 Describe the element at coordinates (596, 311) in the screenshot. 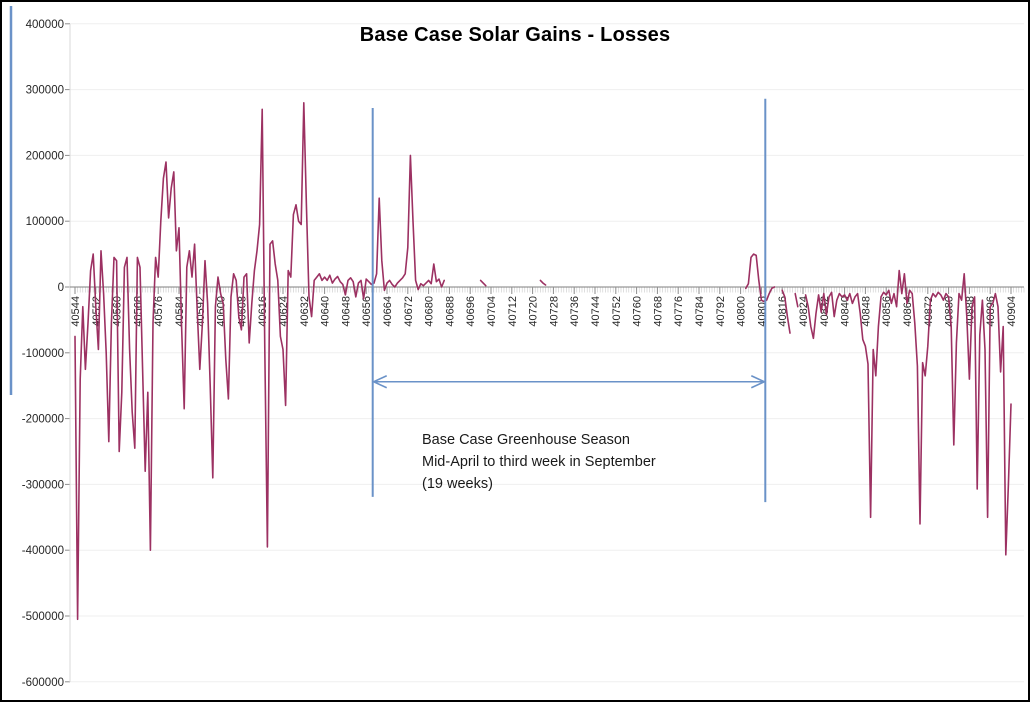

I see `x-axis-label: 40744` at that location.